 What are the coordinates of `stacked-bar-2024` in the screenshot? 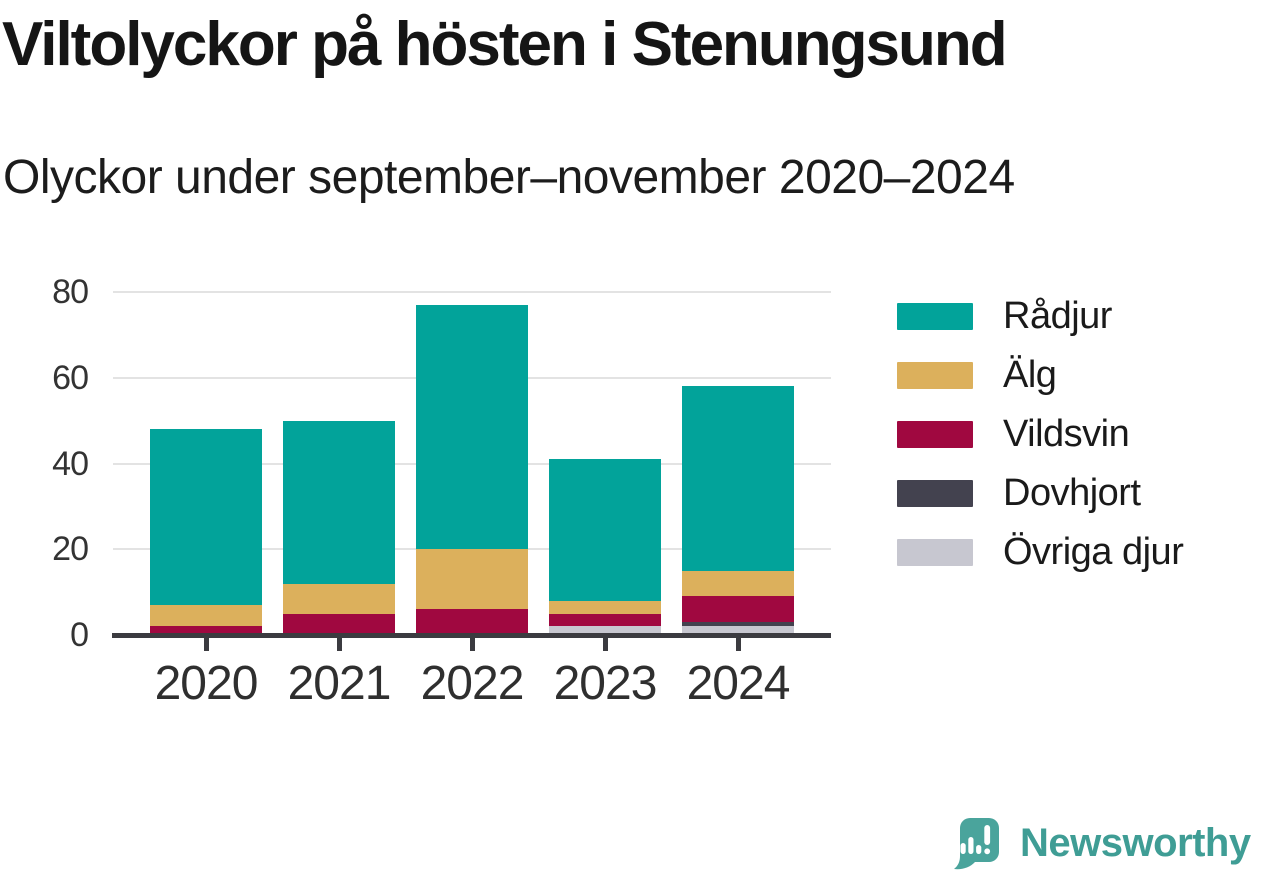 It's located at (738, 510).